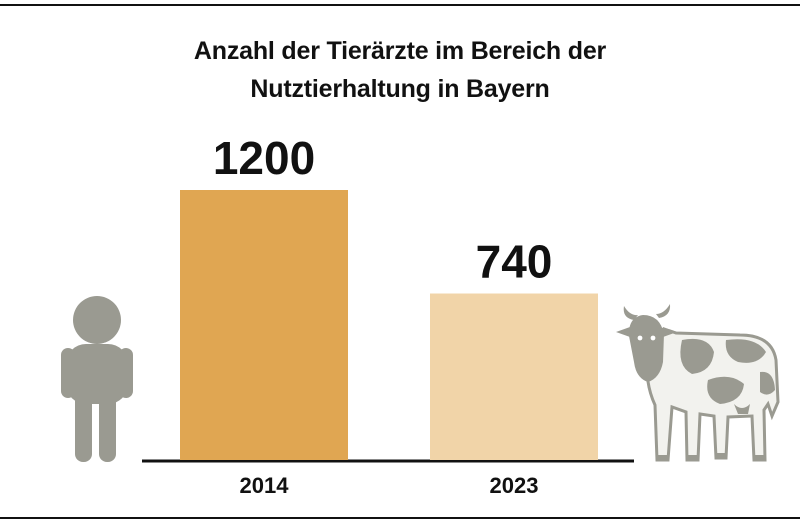 Image resolution: width=800 pixels, height=525 pixels. What do you see at coordinates (514, 376) in the screenshot?
I see `bar-2023` at bounding box center [514, 376].